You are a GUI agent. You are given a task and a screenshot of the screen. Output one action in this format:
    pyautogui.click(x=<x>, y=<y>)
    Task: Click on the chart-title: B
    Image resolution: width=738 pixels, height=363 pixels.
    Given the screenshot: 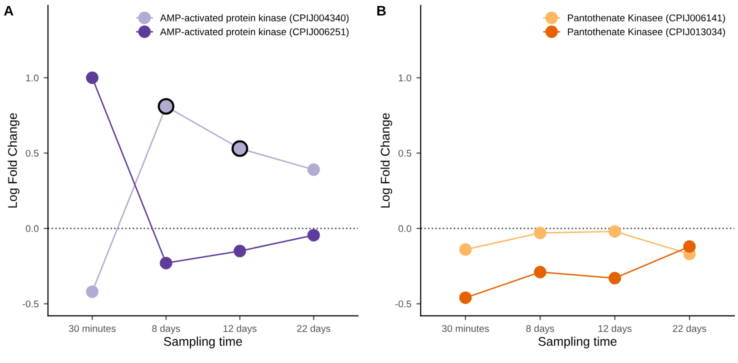 What is the action you would take?
    pyautogui.click(x=381, y=11)
    